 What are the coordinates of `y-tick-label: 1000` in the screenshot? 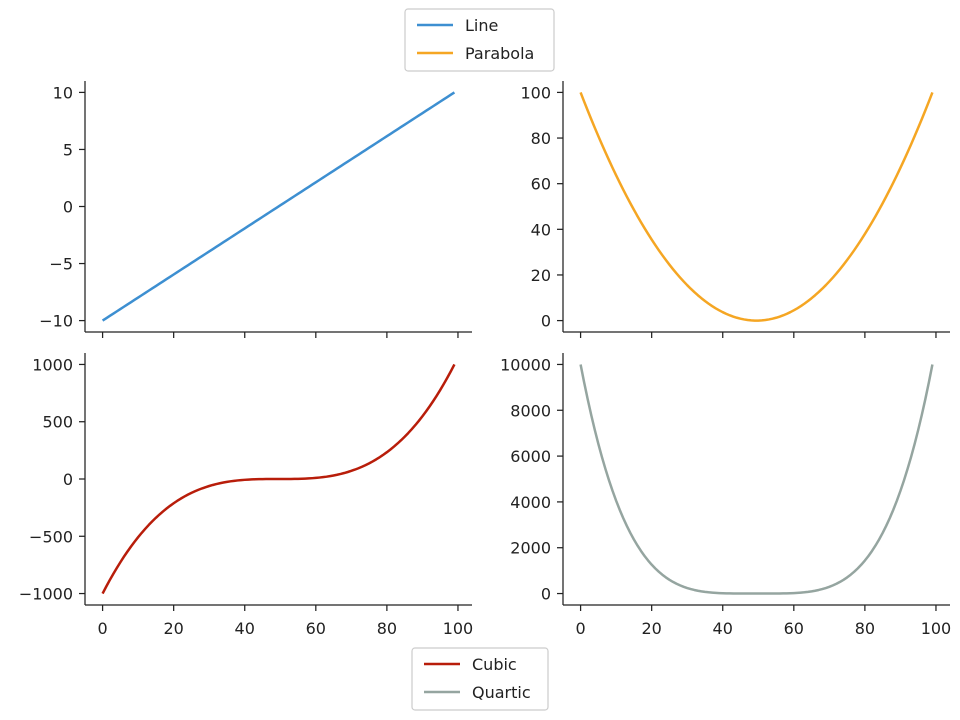 It's located at (52, 364).